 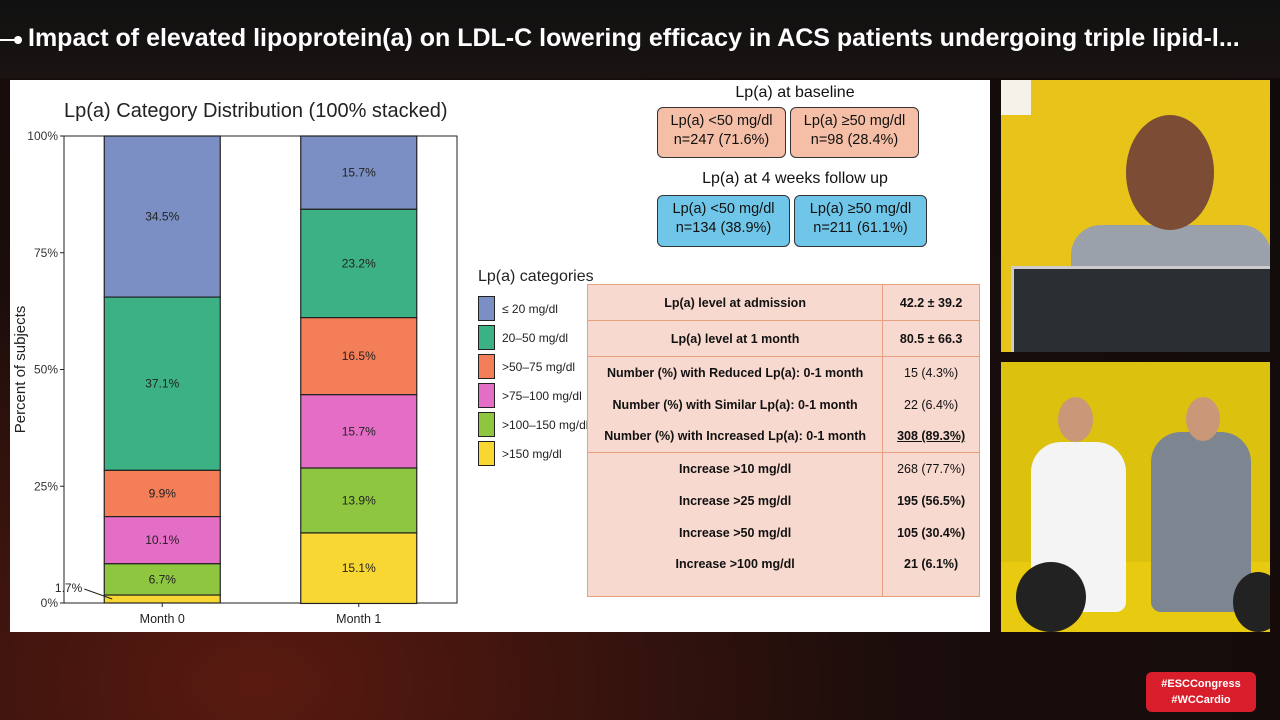 What do you see at coordinates (721, 140) in the screenshot?
I see `baseline-low-count: n=247 (71.6%)` at bounding box center [721, 140].